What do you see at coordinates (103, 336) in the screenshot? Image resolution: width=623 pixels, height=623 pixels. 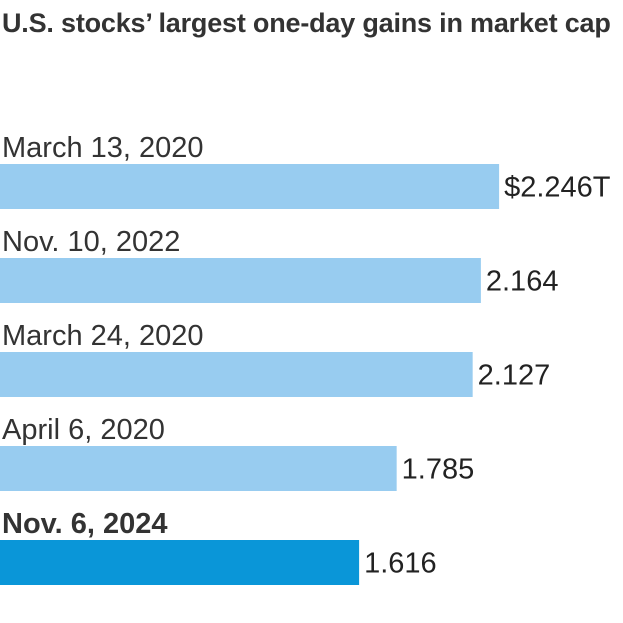 I see `category-label: March 24, 2020` at bounding box center [103, 336].